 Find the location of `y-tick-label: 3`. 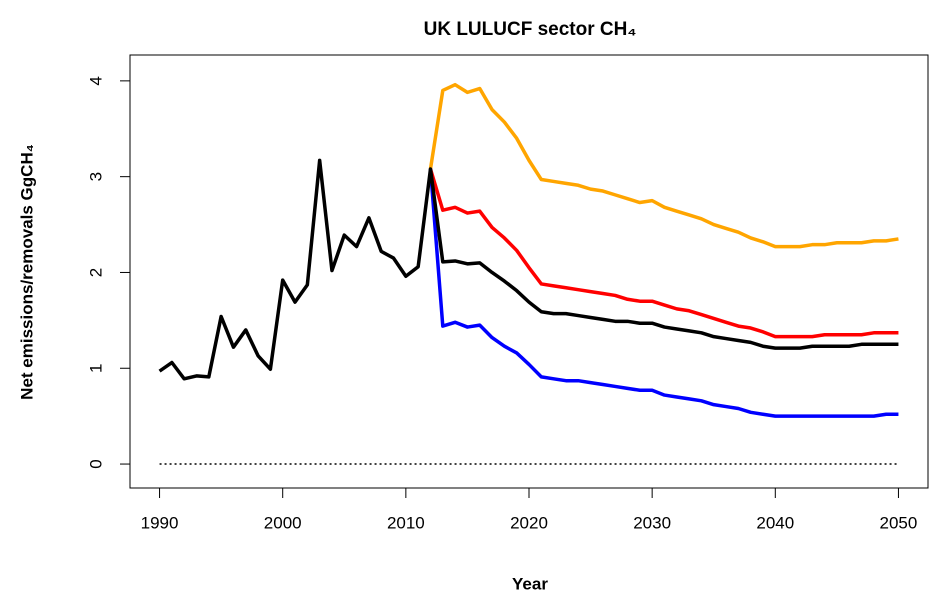

y-tick-label: 3 is located at coordinates (95, 176).